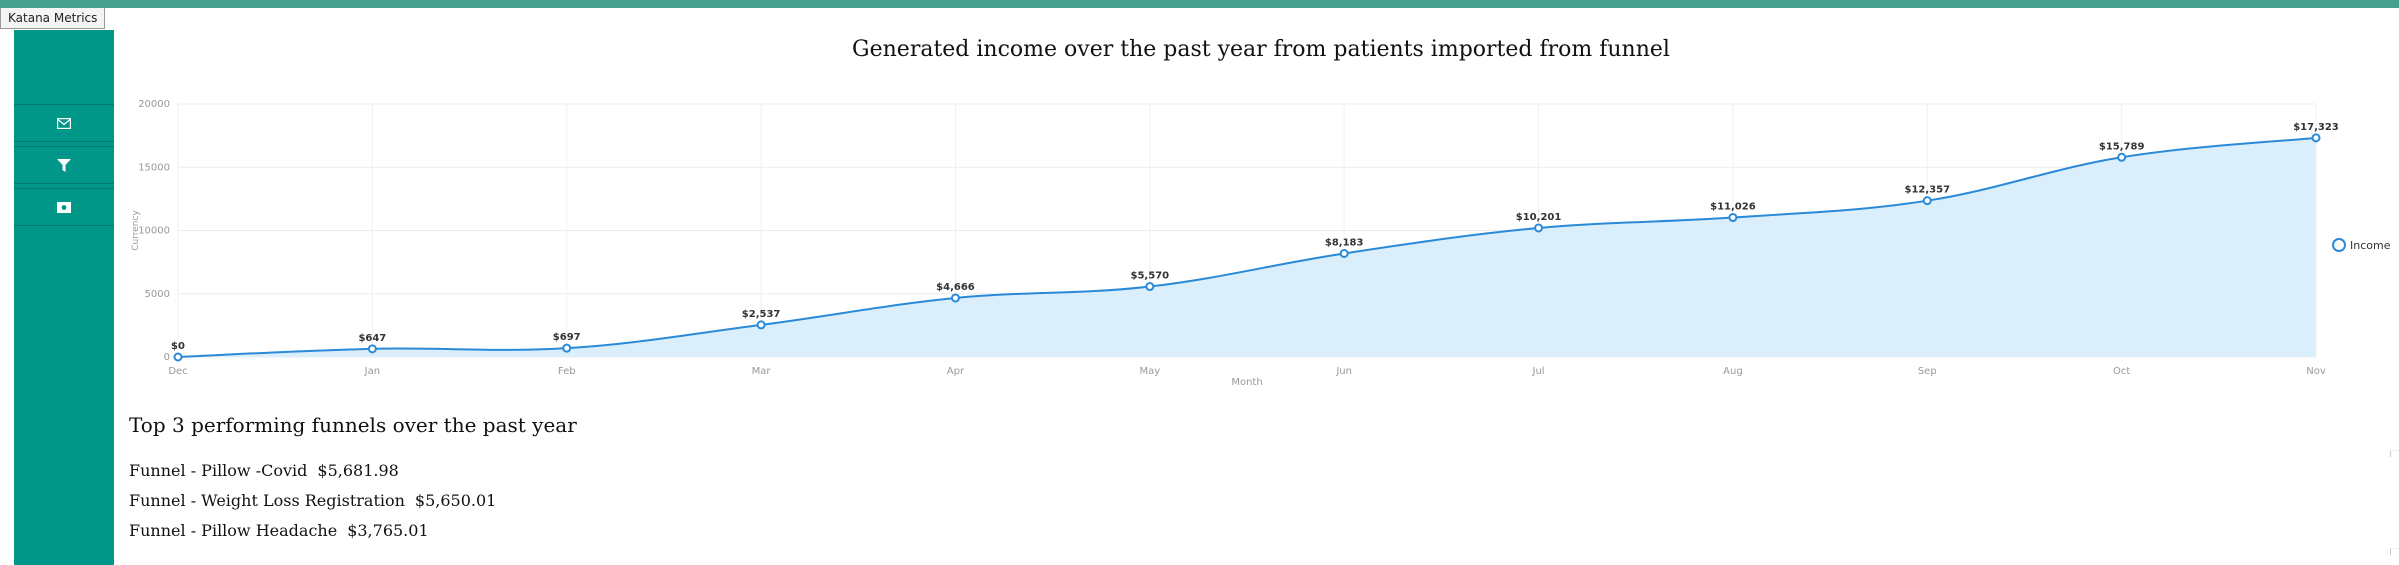 This screenshot has height=565, width=2399. I want to click on data-label: $647, so click(372, 338).